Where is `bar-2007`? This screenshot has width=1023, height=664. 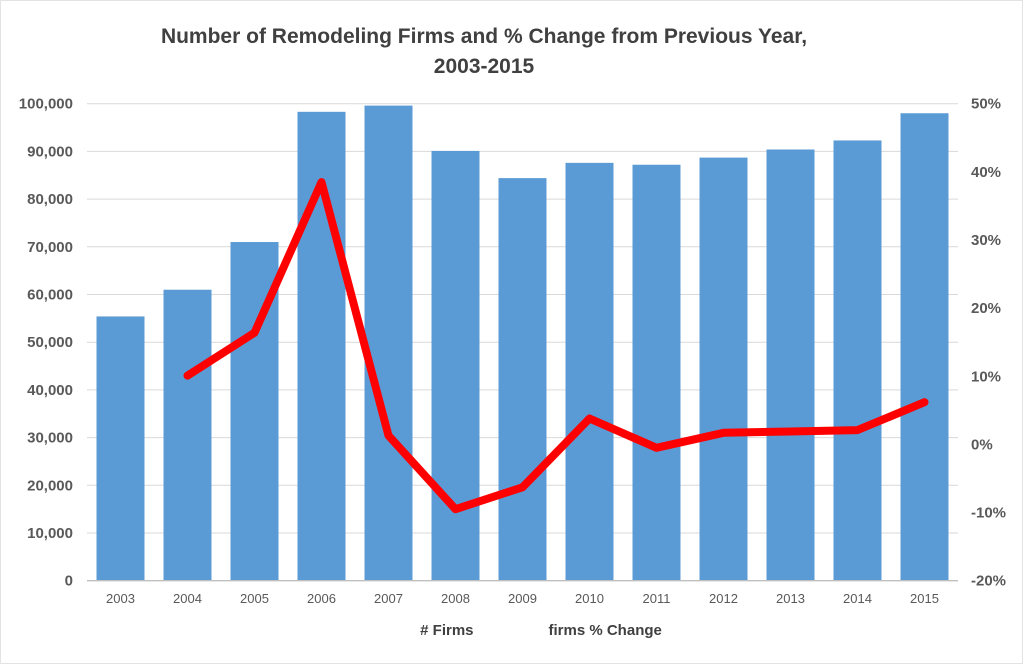
bar-2007 is located at coordinates (388, 343).